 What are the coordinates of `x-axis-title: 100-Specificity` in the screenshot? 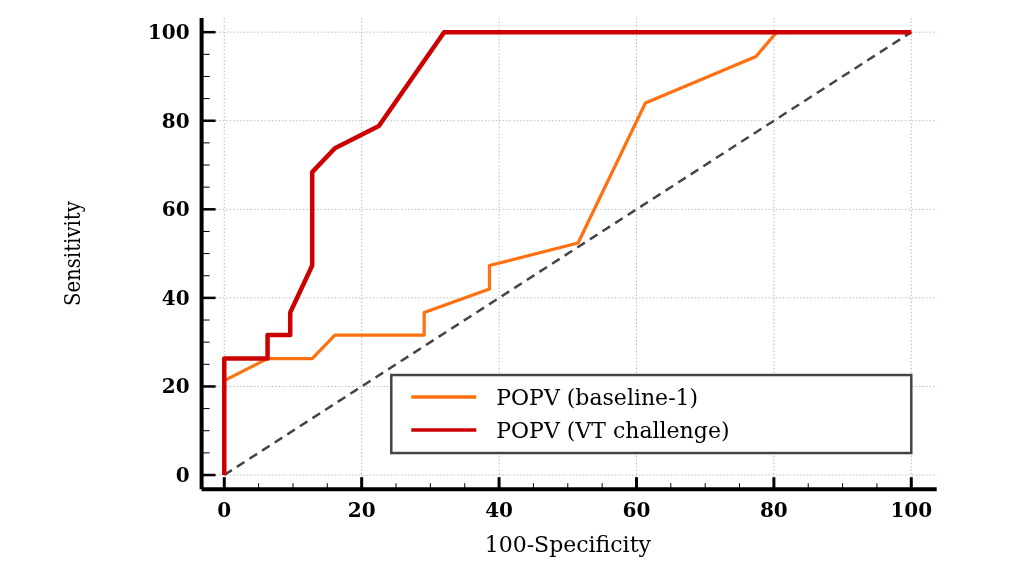 It's located at (568, 544).